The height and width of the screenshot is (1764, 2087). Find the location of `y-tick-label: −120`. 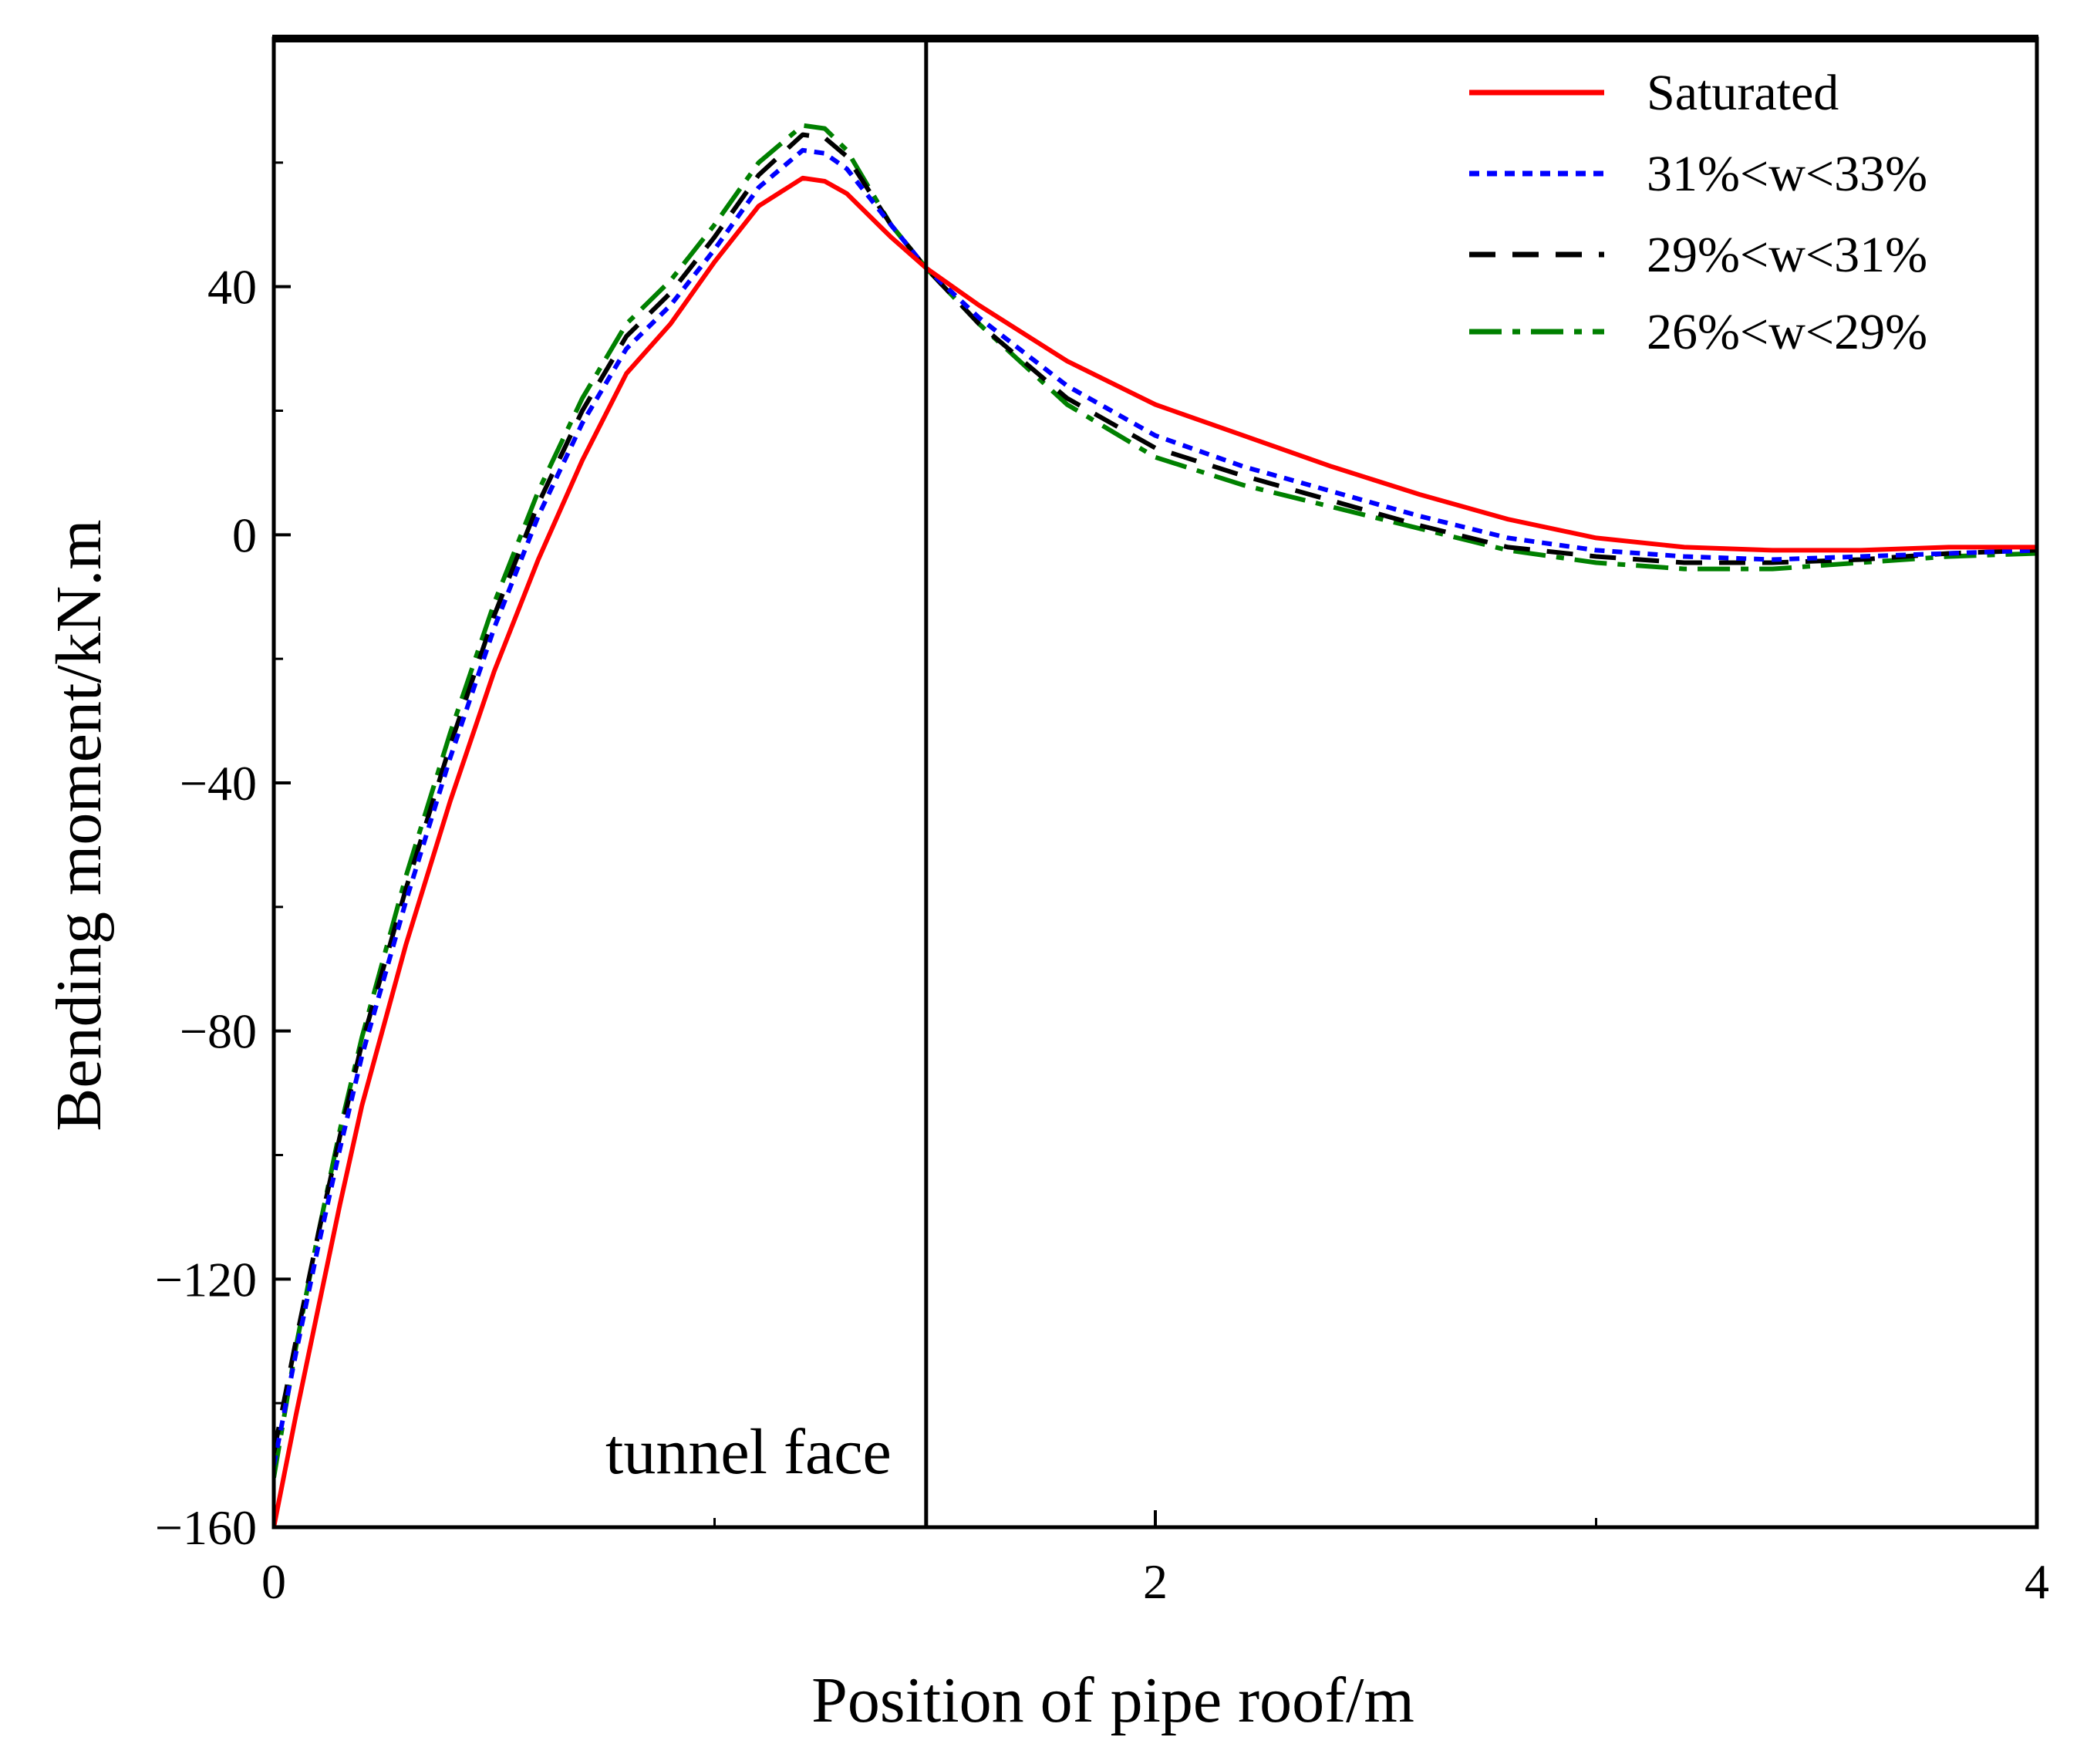

y-tick-label: −120 is located at coordinates (206, 1279).